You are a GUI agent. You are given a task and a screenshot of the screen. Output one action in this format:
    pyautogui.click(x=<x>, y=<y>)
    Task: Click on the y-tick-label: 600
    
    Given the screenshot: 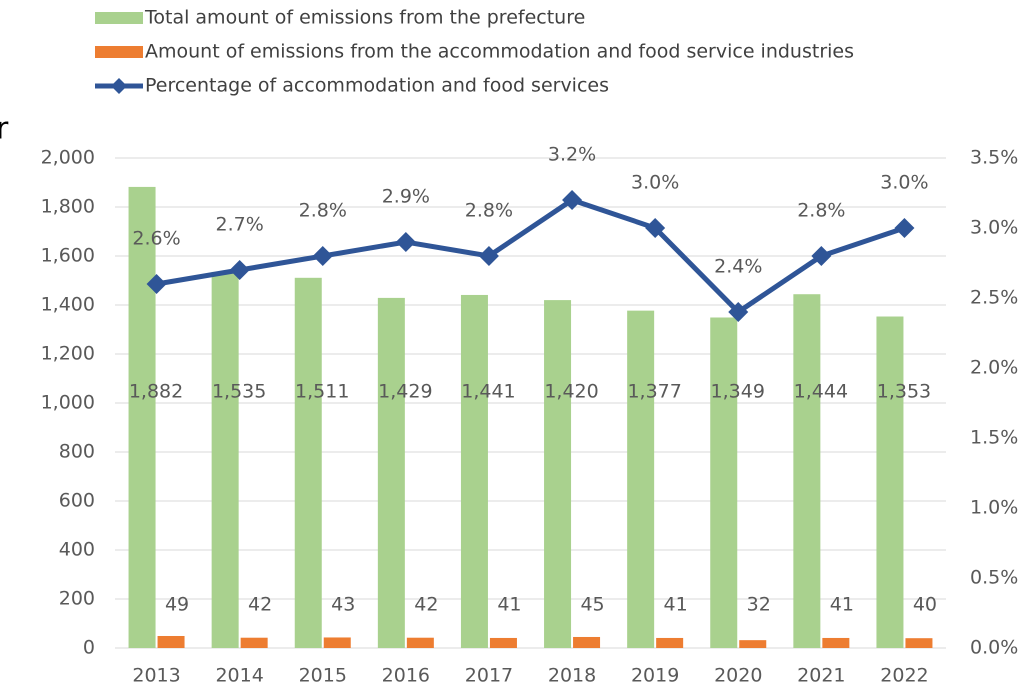 What is the action you would take?
    pyautogui.click(x=77, y=501)
    